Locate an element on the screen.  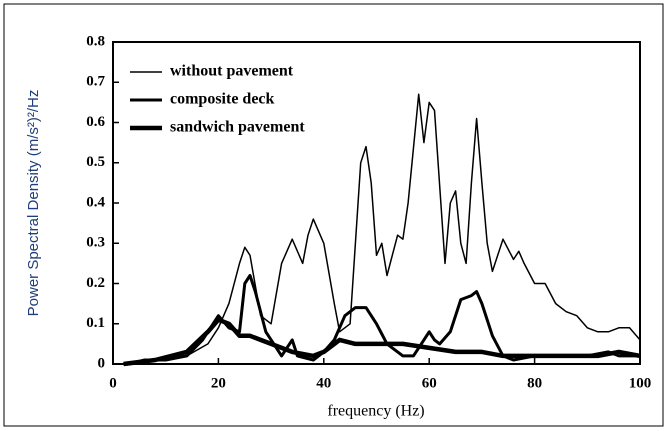
y-tick-label: 0.8 is located at coordinates (95, 41).